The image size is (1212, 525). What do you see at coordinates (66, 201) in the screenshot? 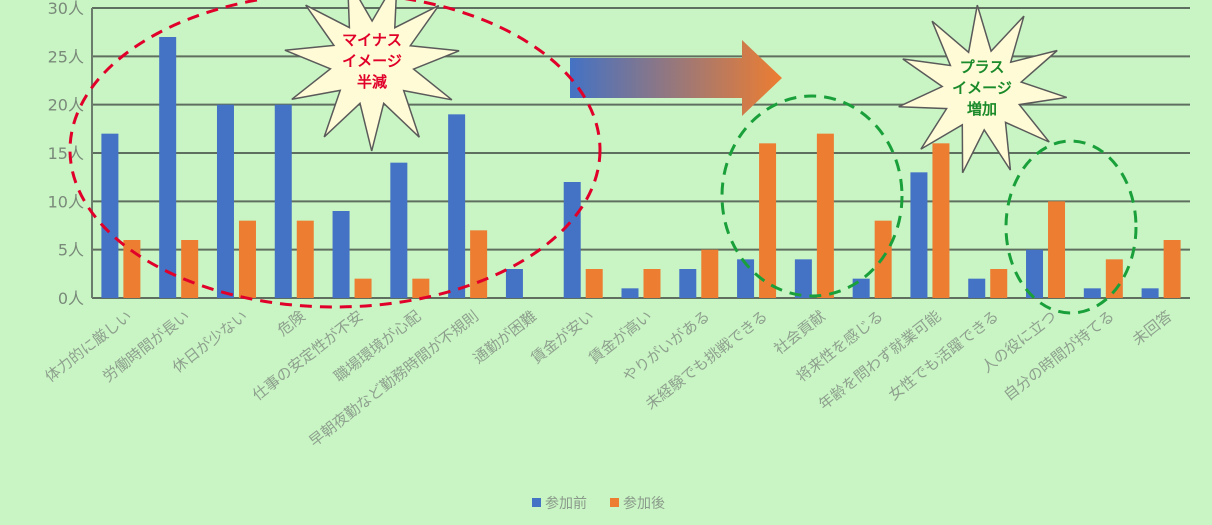
I see `y-tick-label: 10人` at bounding box center [66, 201].